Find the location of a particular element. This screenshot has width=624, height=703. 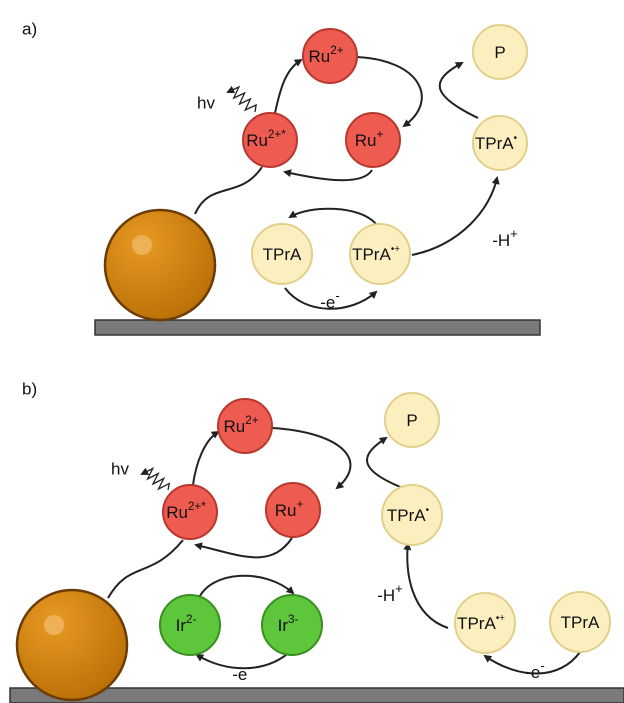

text: a) is located at coordinates (29, 28).